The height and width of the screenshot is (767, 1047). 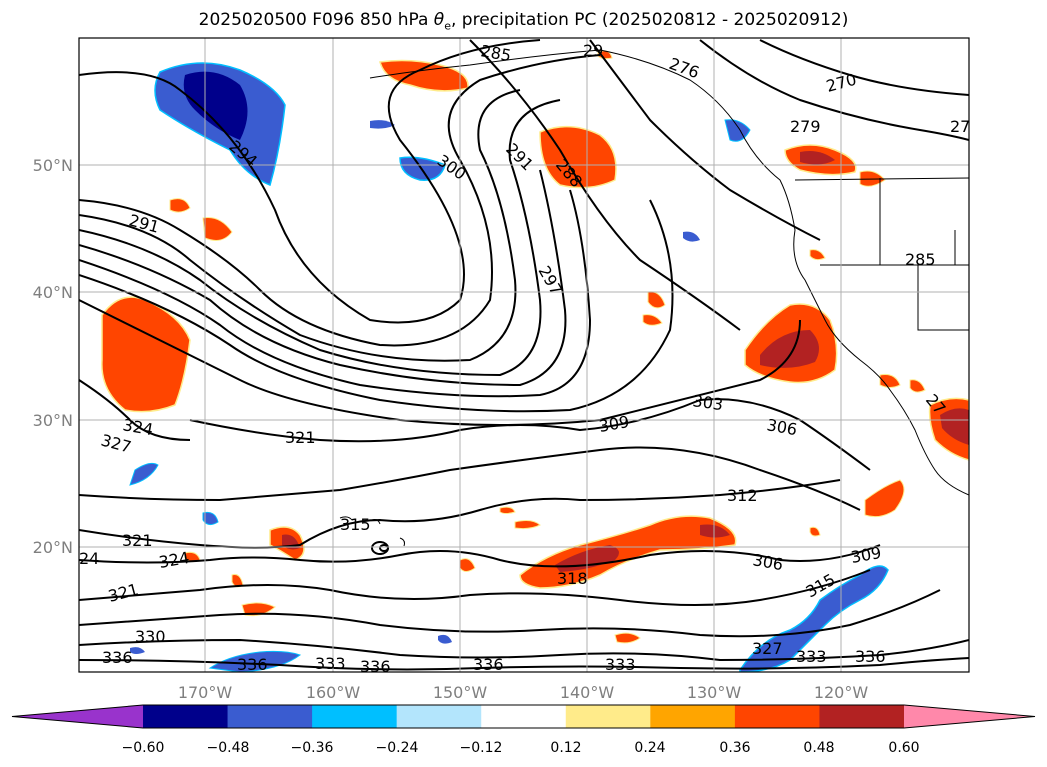 What do you see at coordinates (53, 420) in the screenshot?
I see `lat-label: 30°N` at bounding box center [53, 420].